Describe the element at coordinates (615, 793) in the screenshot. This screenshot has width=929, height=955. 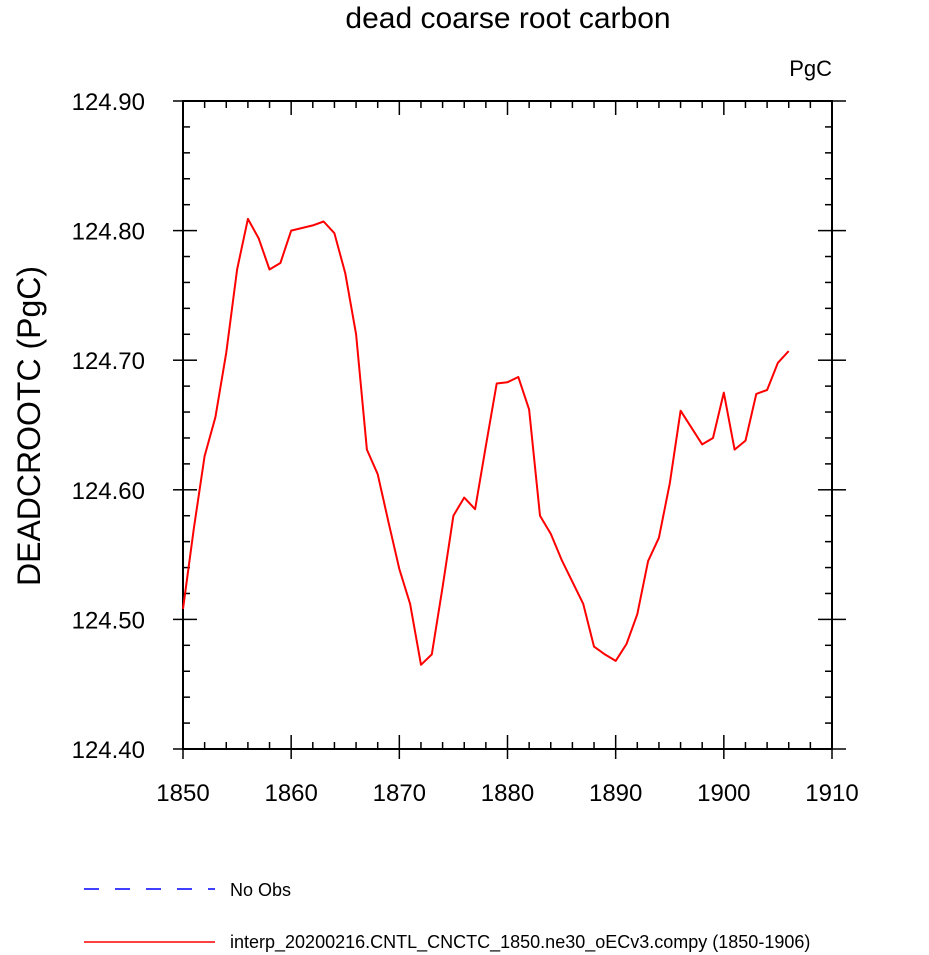
I see `x-tick-label: 1890` at that location.